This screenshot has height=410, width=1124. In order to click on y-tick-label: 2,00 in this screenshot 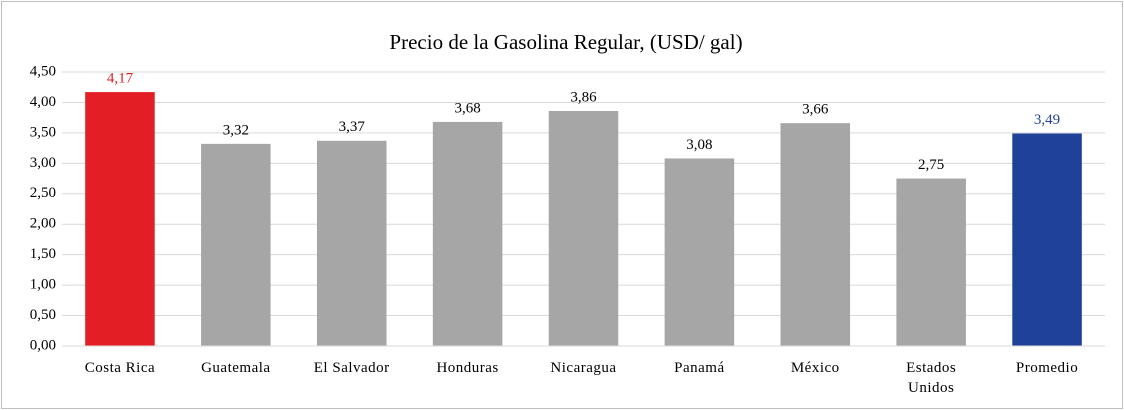, I will do `click(43, 224)`.